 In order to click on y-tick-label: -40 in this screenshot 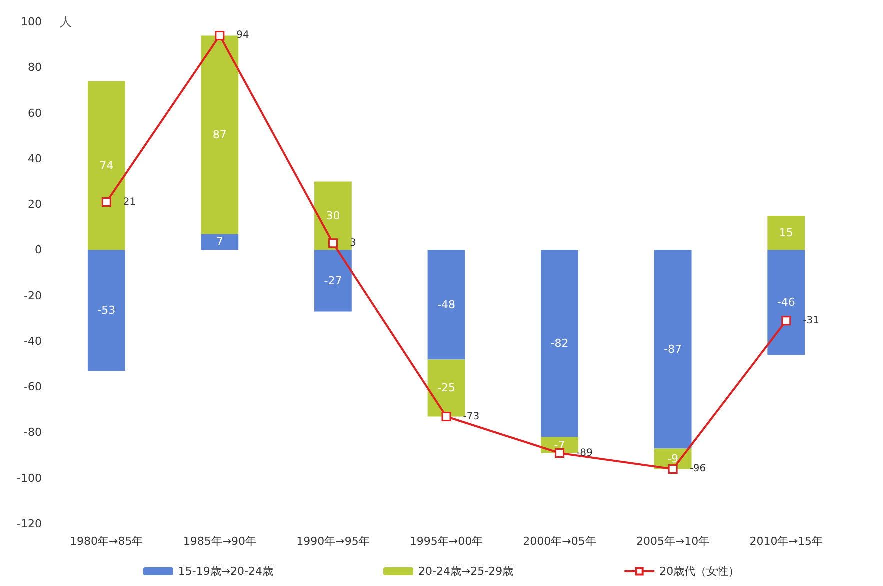, I will do `click(33, 341)`.